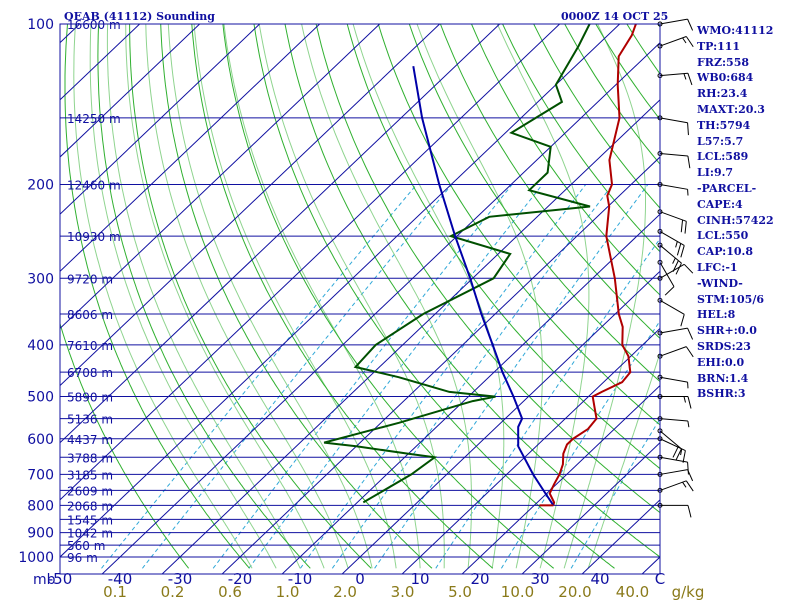 This screenshot has width=800, height=600. I want to click on height-label: 14250 m, so click(94, 119).